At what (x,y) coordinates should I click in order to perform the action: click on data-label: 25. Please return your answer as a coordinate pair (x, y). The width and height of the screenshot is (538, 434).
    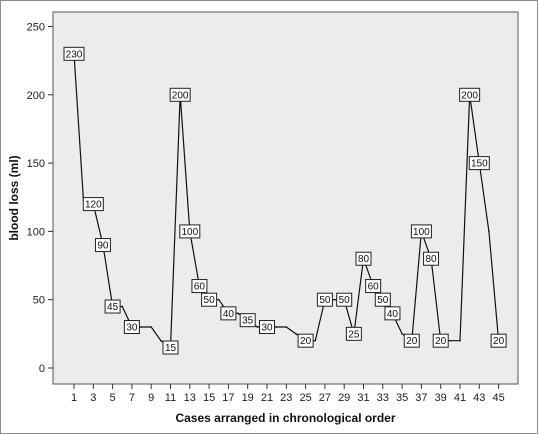
    Looking at the image, I should click on (353, 333).